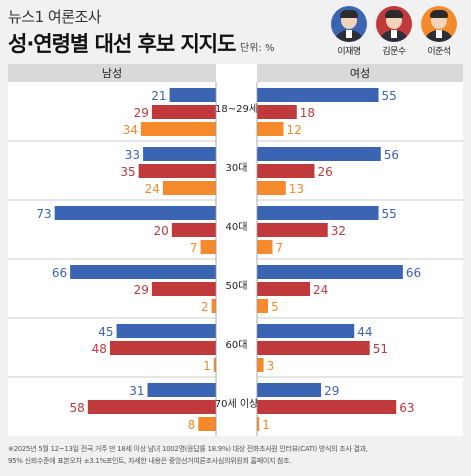 The width and height of the screenshot is (471, 476). Describe the element at coordinates (279, 248) in the screenshot. I see `data-label-female: 7` at that location.